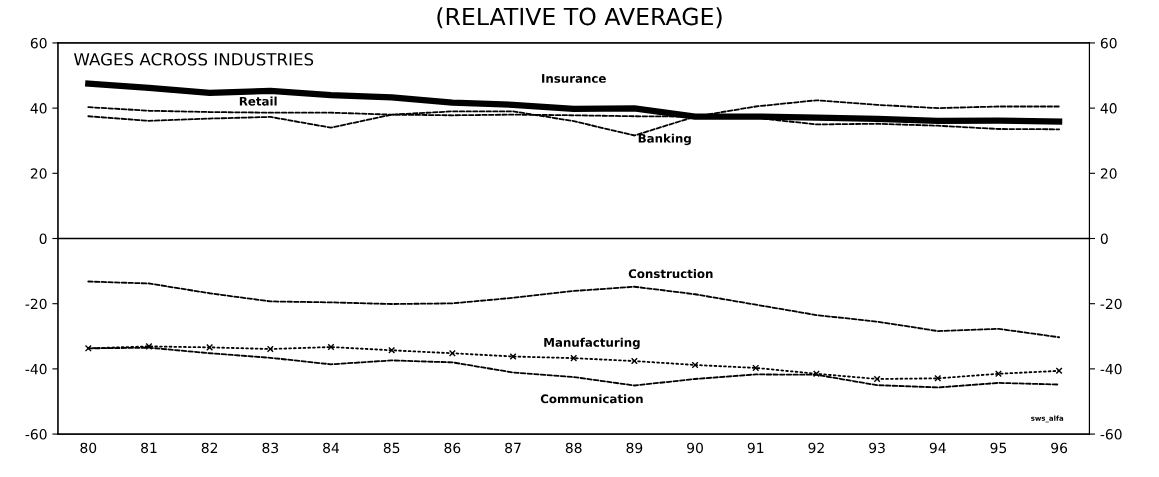 This screenshot has height=477, width=1159. What do you see at coordinates (755, 448) in the screenshot?
I see `x-tick-label: 91` at bounding box center [755, 448].